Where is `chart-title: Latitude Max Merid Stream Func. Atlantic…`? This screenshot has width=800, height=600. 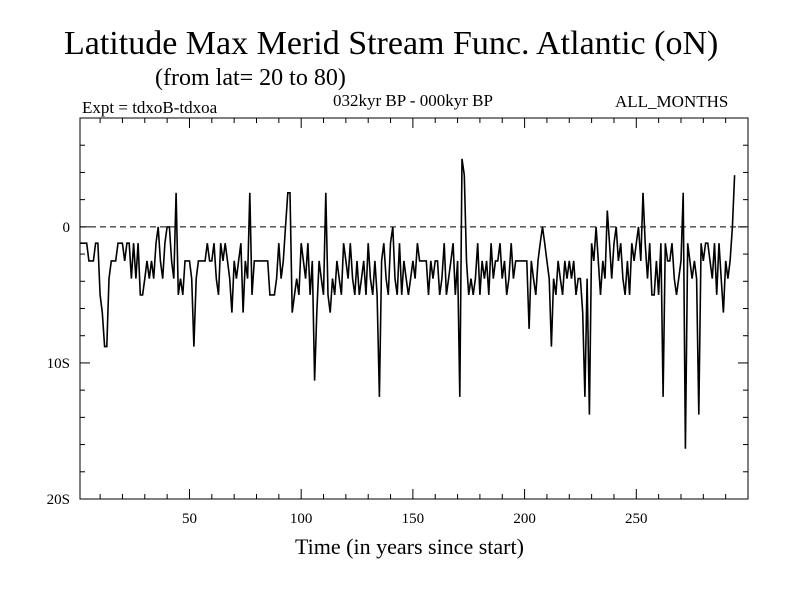 chart-title: Latitude Max Merid Stream Func. Atlantic… is located at coordinates (391, 43).